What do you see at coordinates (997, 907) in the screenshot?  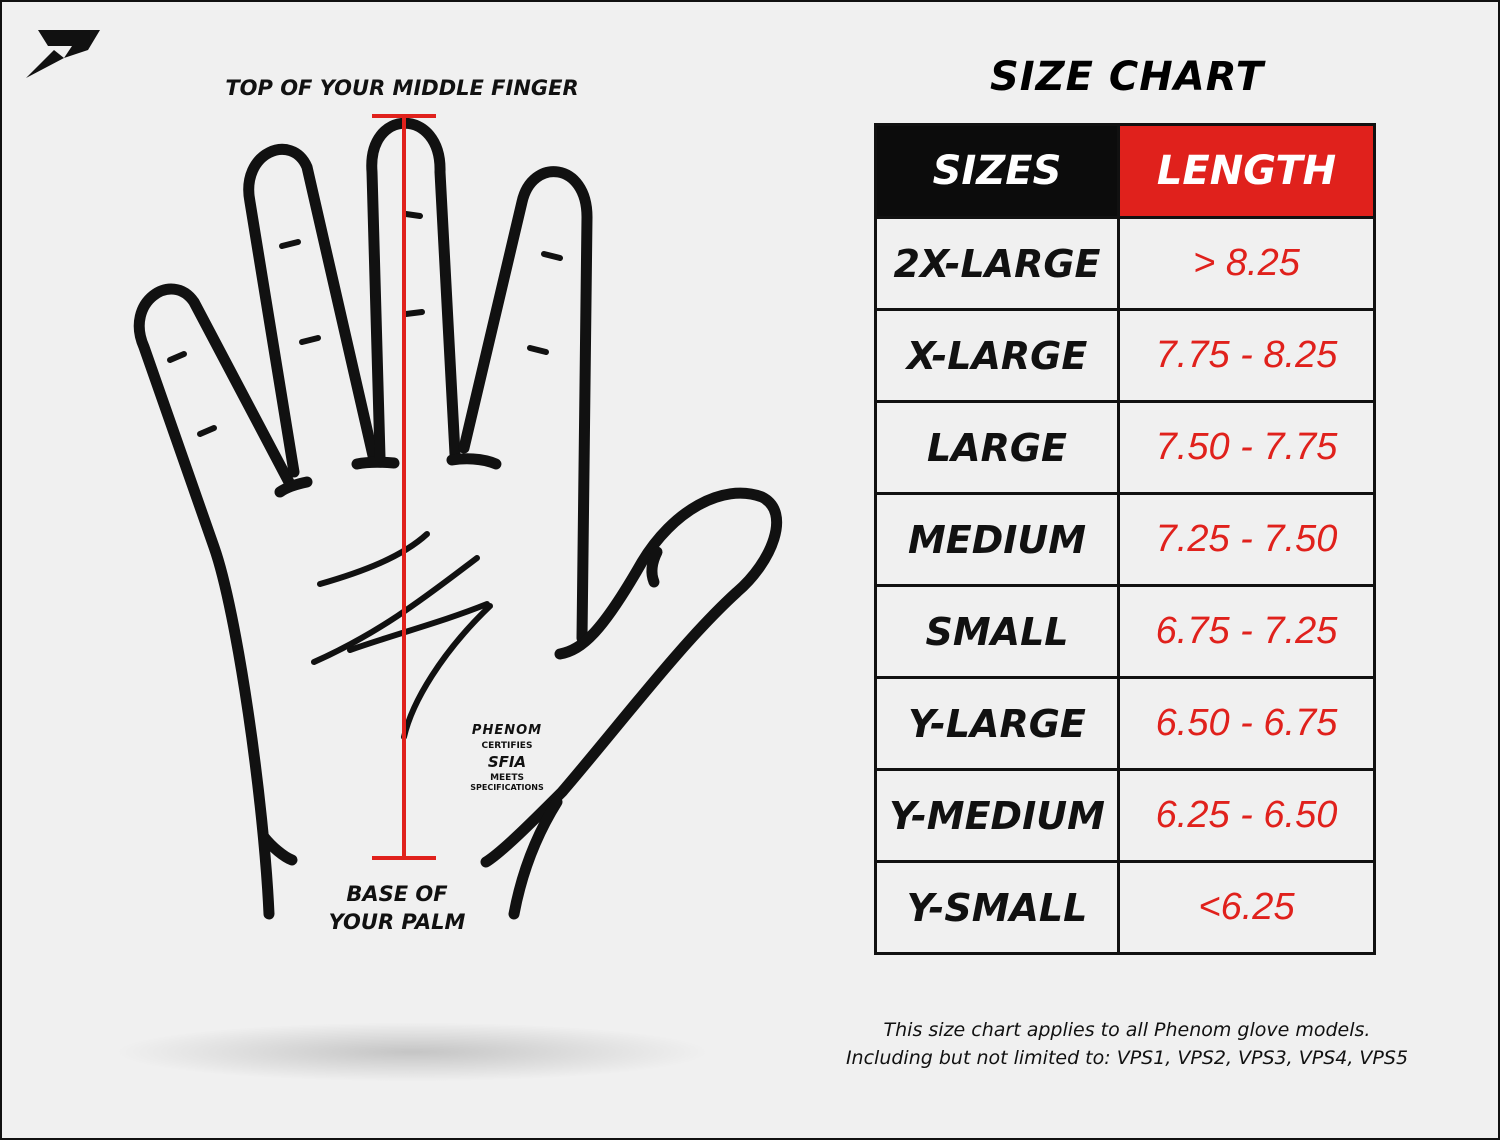 I see `size-cell: Y-SMALL` at bounding box center [997, 907].